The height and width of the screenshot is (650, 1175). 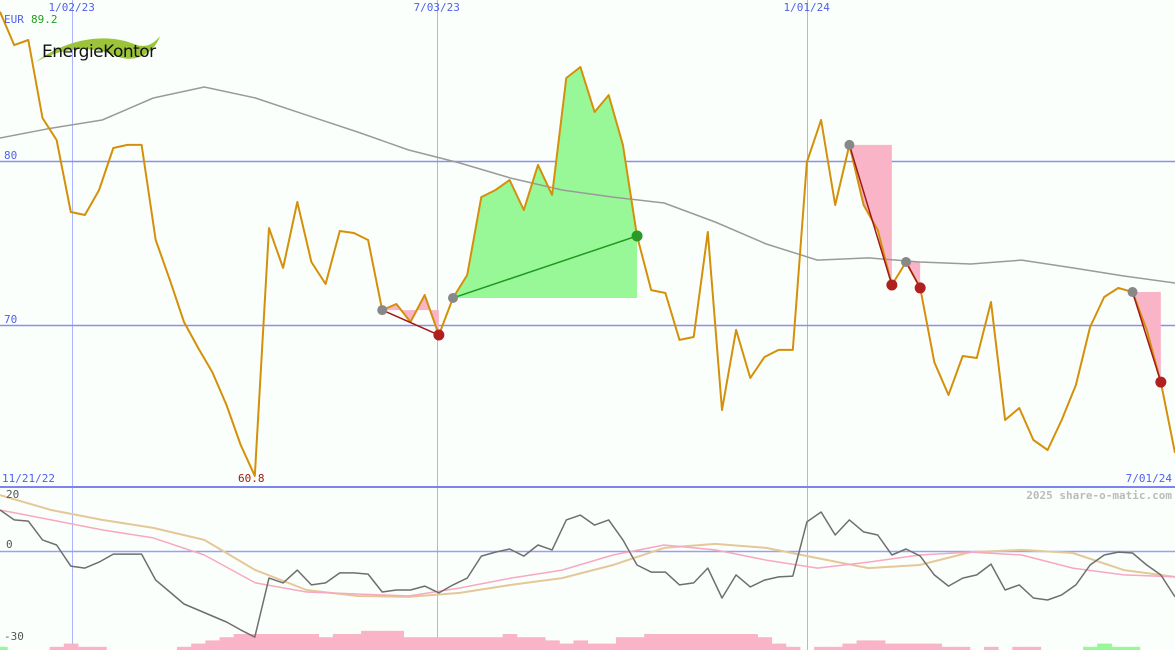 What do you see at coordinates (1099, 495) in the screenshot?
I see `copyright-label: 2025 share-o-matic.com` at bounding box center [1099, 495].